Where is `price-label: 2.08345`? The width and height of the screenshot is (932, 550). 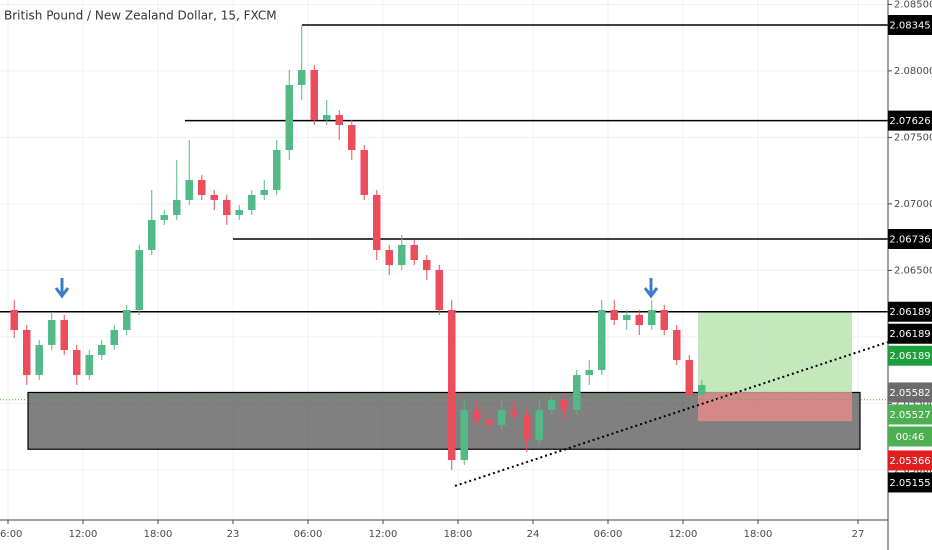
price-label: 2.08345 is located at coordinates (909, 26).